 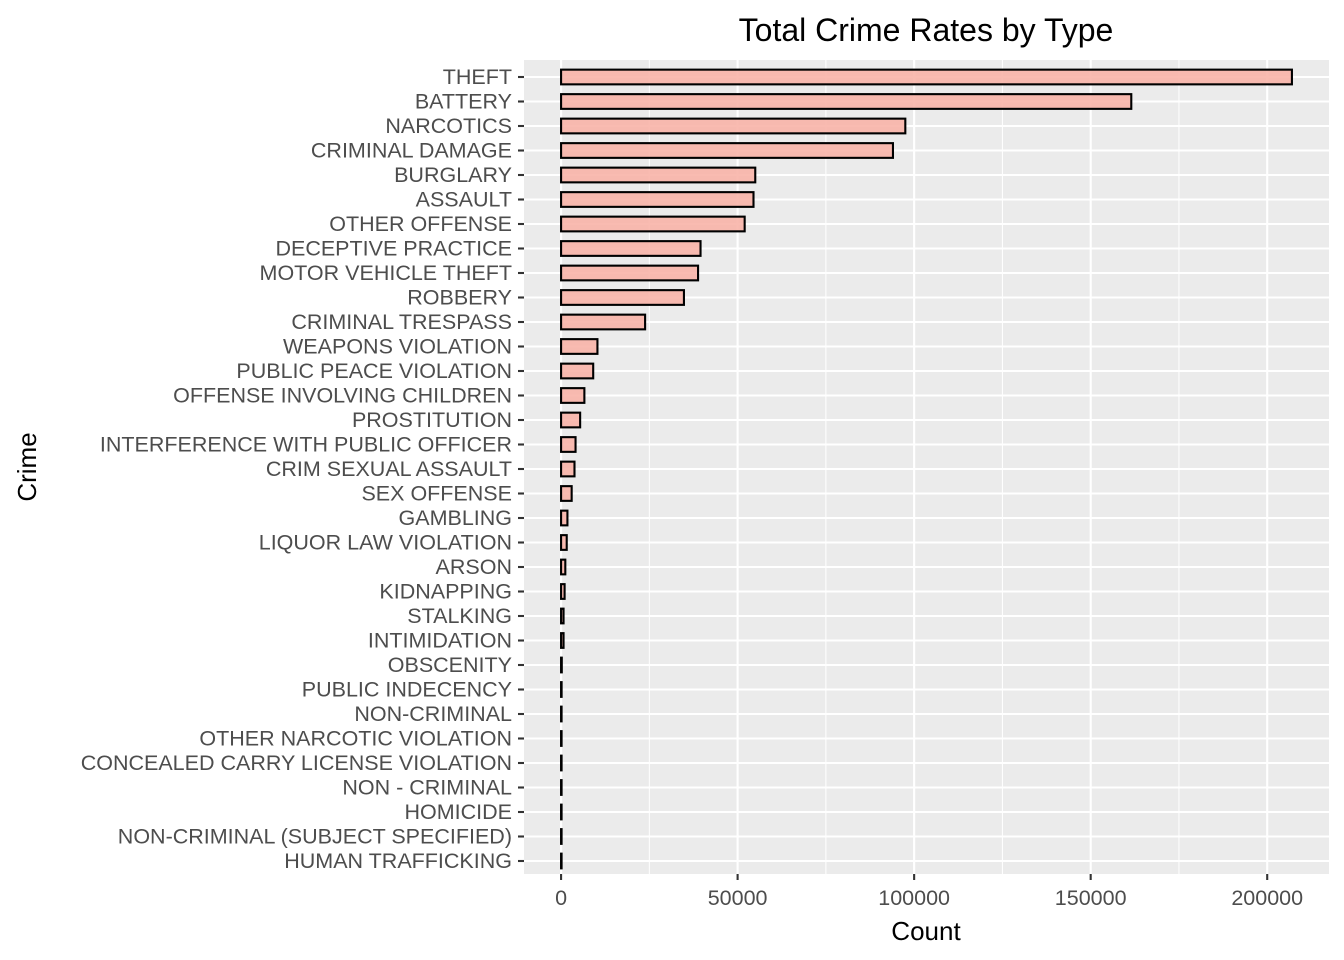 What do you see at coordinates (355, 739) in the screenshot?
I see `y-tick-label: OTHER NARCOTIC VIOLATION` at bounding box center [355, 739].